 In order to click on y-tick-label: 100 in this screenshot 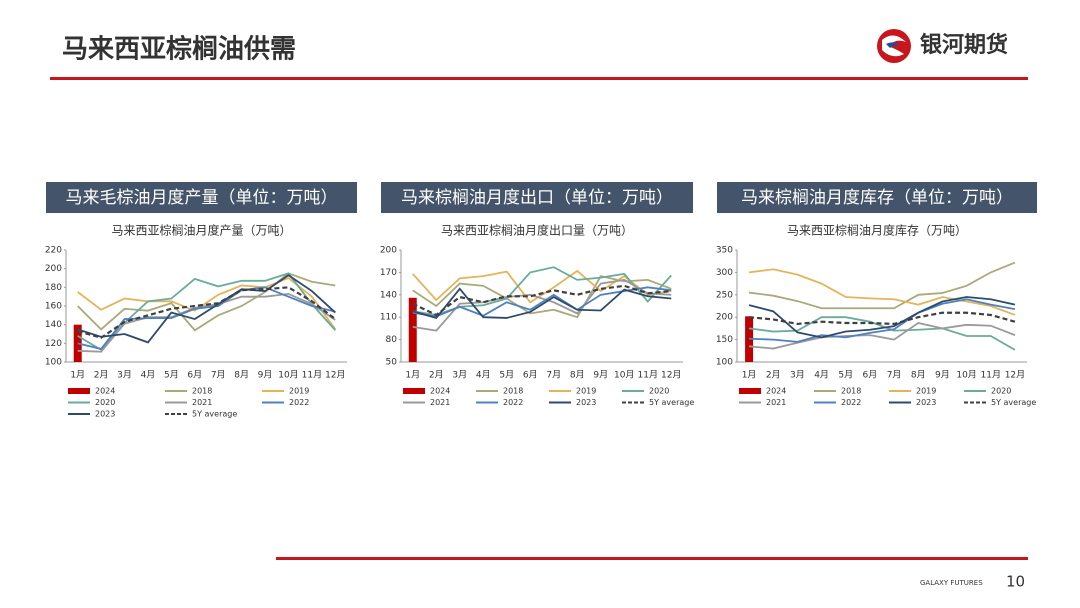, I will do `click(724, 363)`.